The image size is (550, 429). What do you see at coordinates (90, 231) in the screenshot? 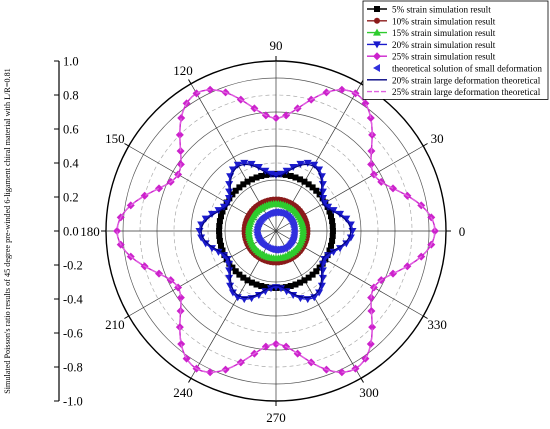
I see `angle-tick-label: 180` at bounding box center [90, 231].